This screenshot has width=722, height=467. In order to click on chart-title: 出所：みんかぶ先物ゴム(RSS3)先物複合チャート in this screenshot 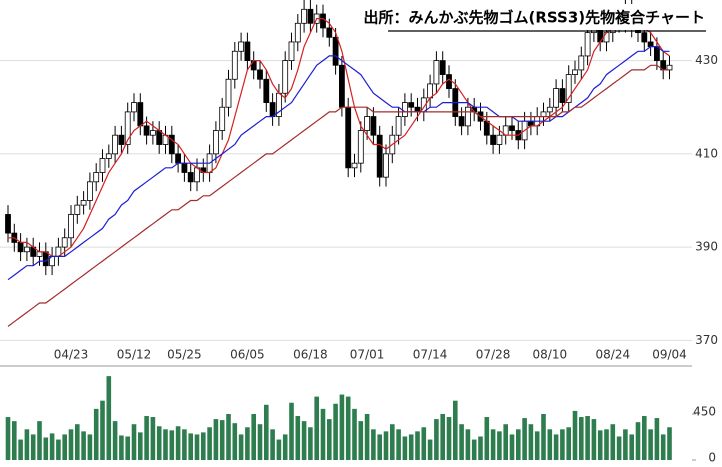, I will do `click(534, 18)`.